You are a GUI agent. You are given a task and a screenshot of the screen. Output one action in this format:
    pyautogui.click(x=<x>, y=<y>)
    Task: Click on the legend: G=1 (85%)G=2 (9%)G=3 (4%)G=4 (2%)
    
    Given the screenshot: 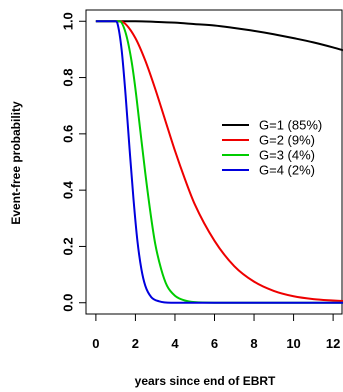 What is the action you would take?
    pyautogui.click(x=272, y=148)
    